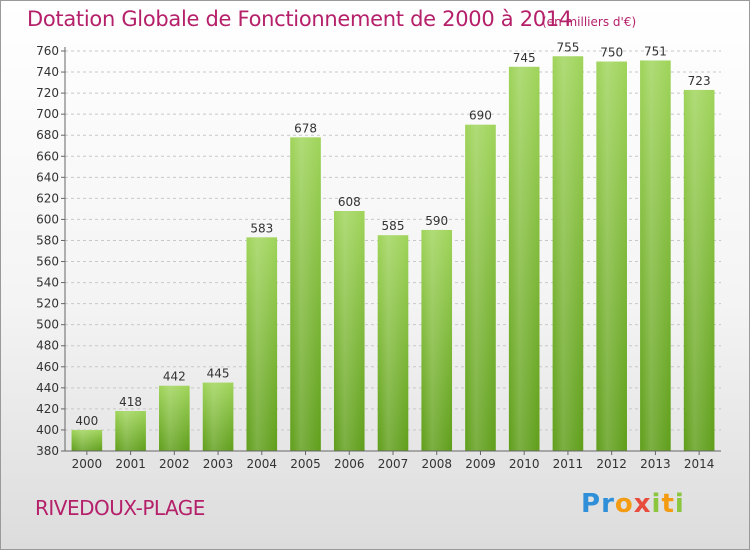 Image resolution: width=750 pixels, height=550 pixels. Describe the element at coordinates (611, 53) in the screenshot. I see `data-label: 750` at that location.